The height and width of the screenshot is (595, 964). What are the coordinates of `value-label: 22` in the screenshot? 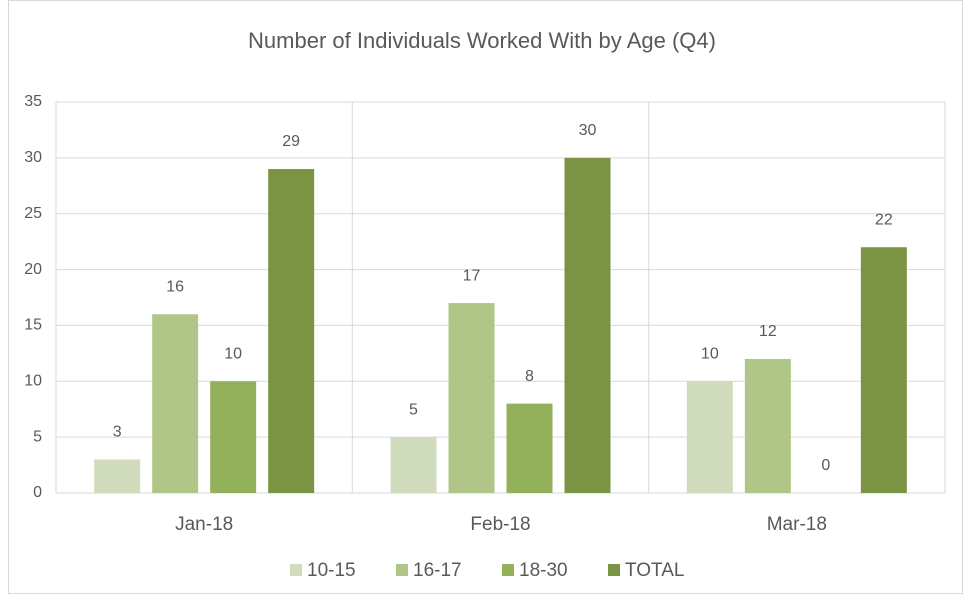 It's located at (884, 219).